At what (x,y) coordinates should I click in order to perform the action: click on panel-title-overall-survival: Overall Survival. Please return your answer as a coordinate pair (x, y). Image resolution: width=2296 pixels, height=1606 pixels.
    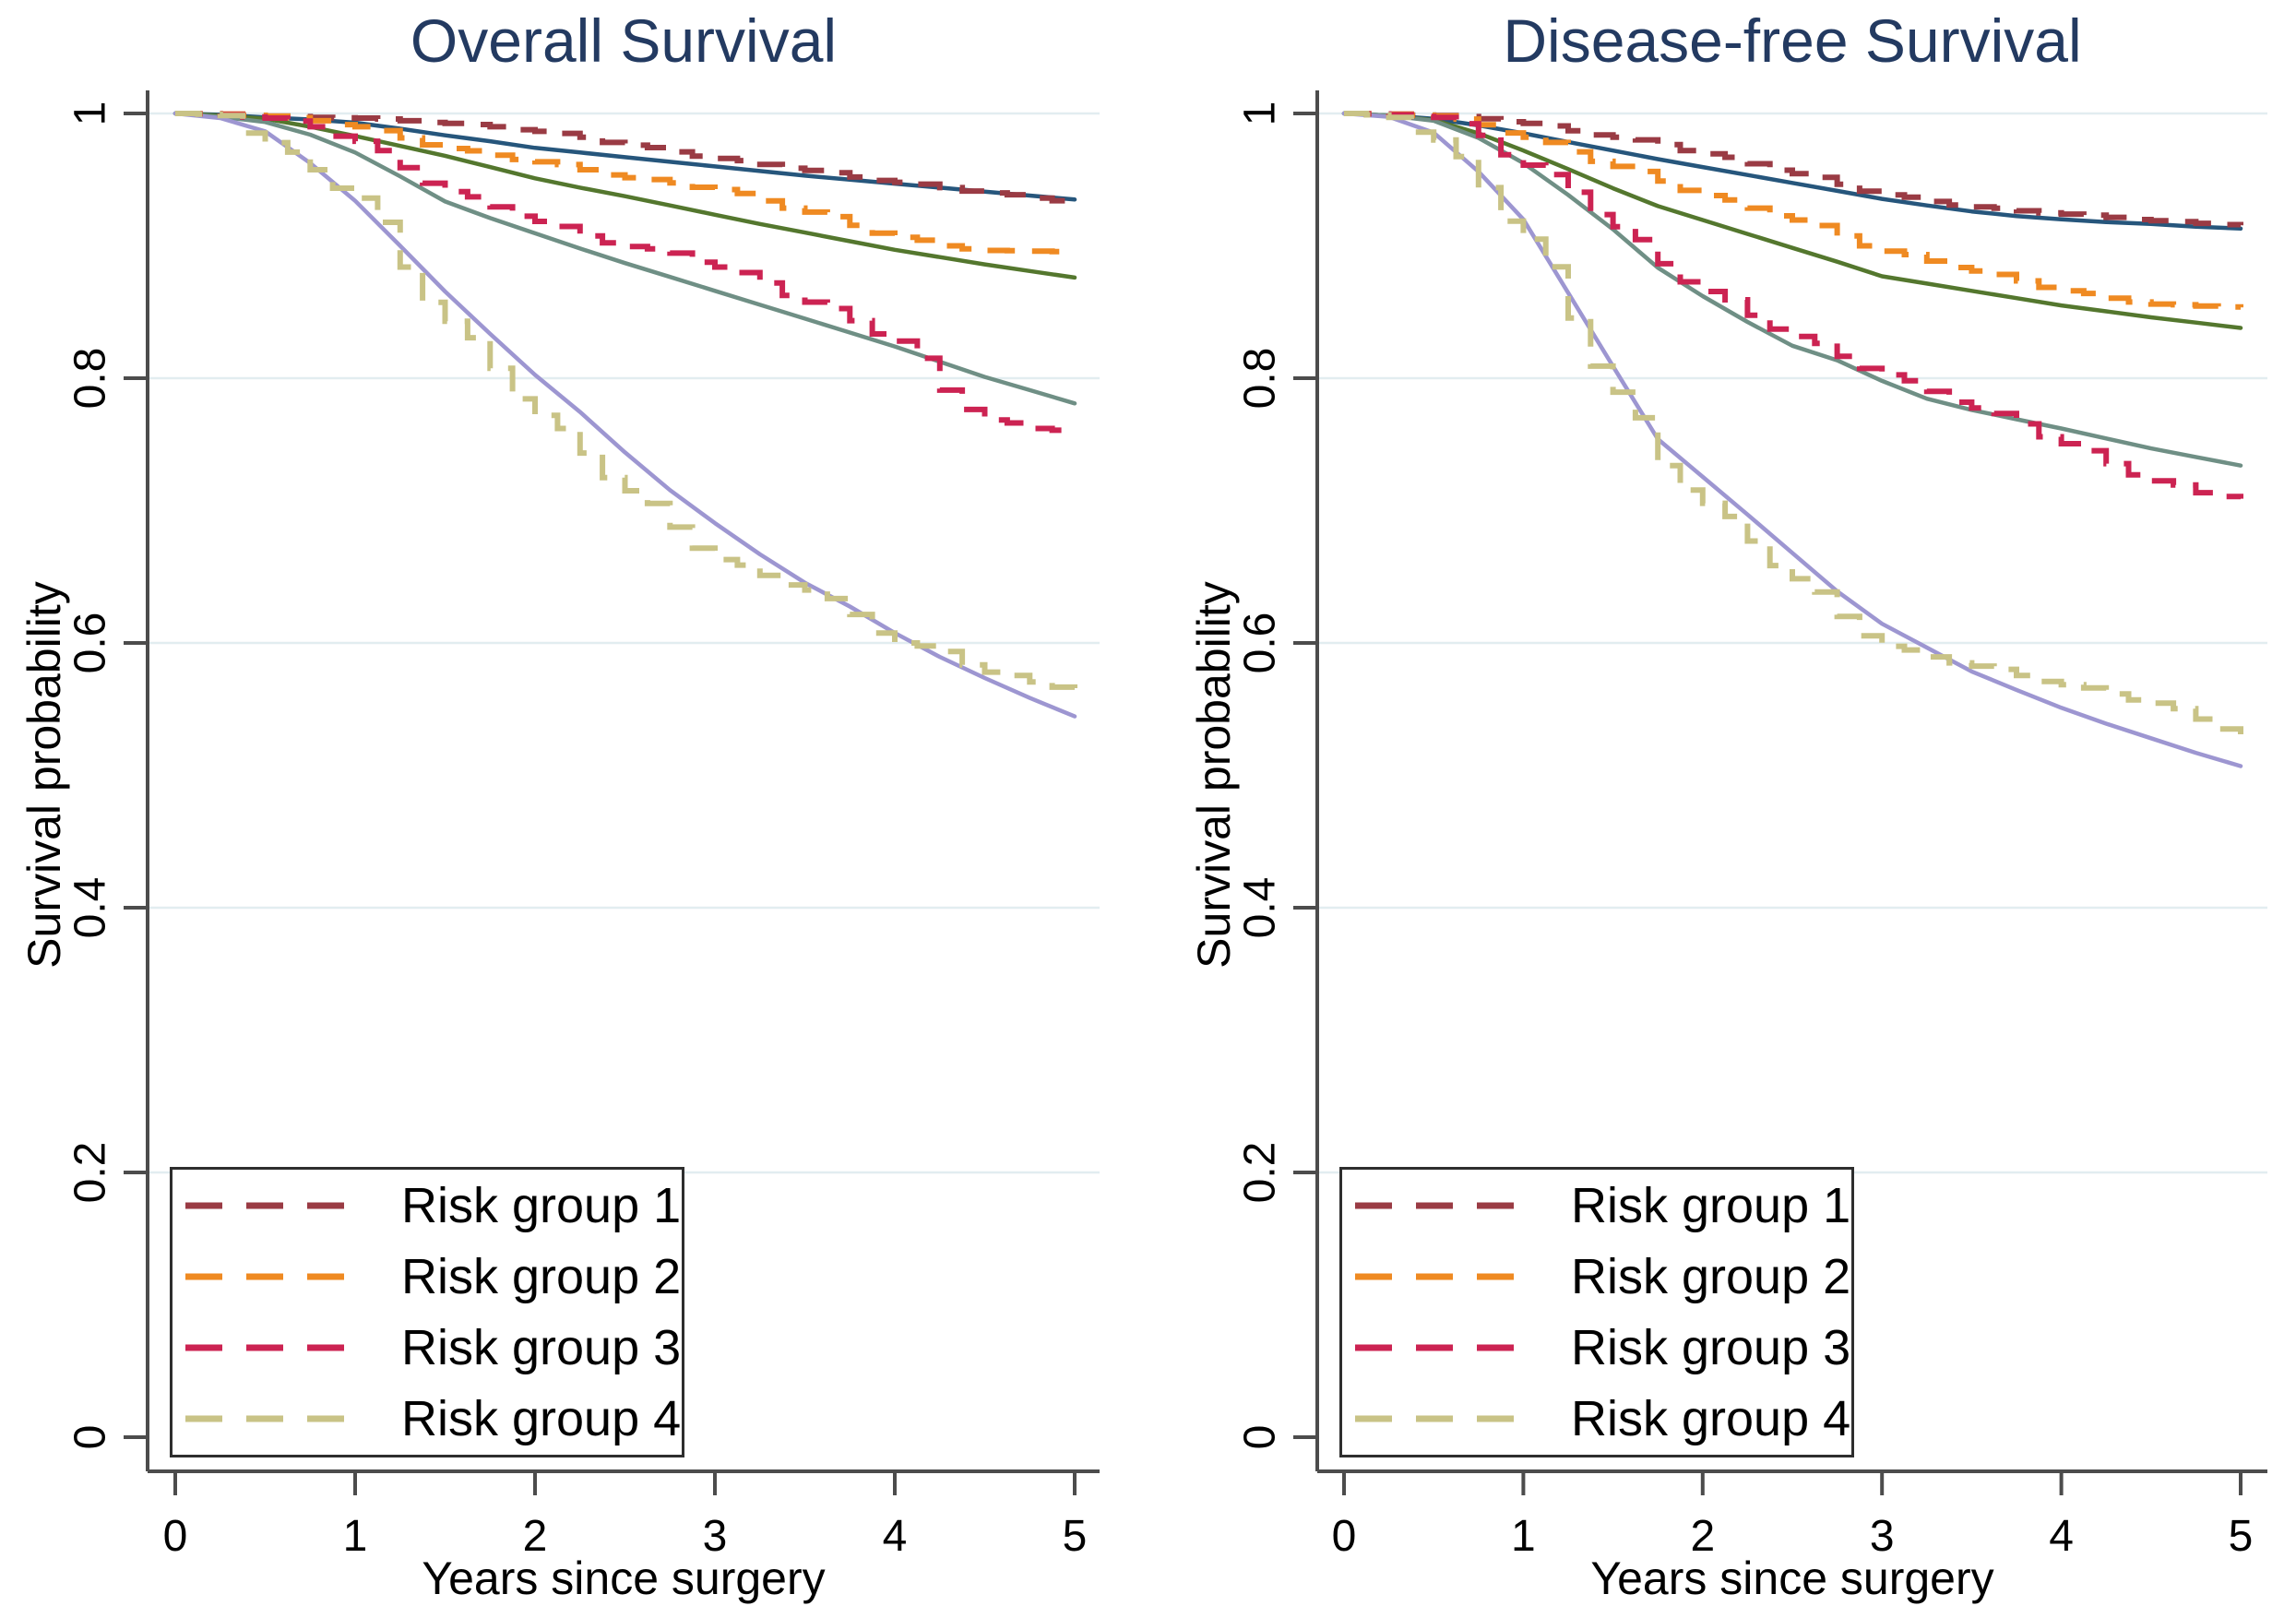
    Looking at the image, I should click on (624, 40).